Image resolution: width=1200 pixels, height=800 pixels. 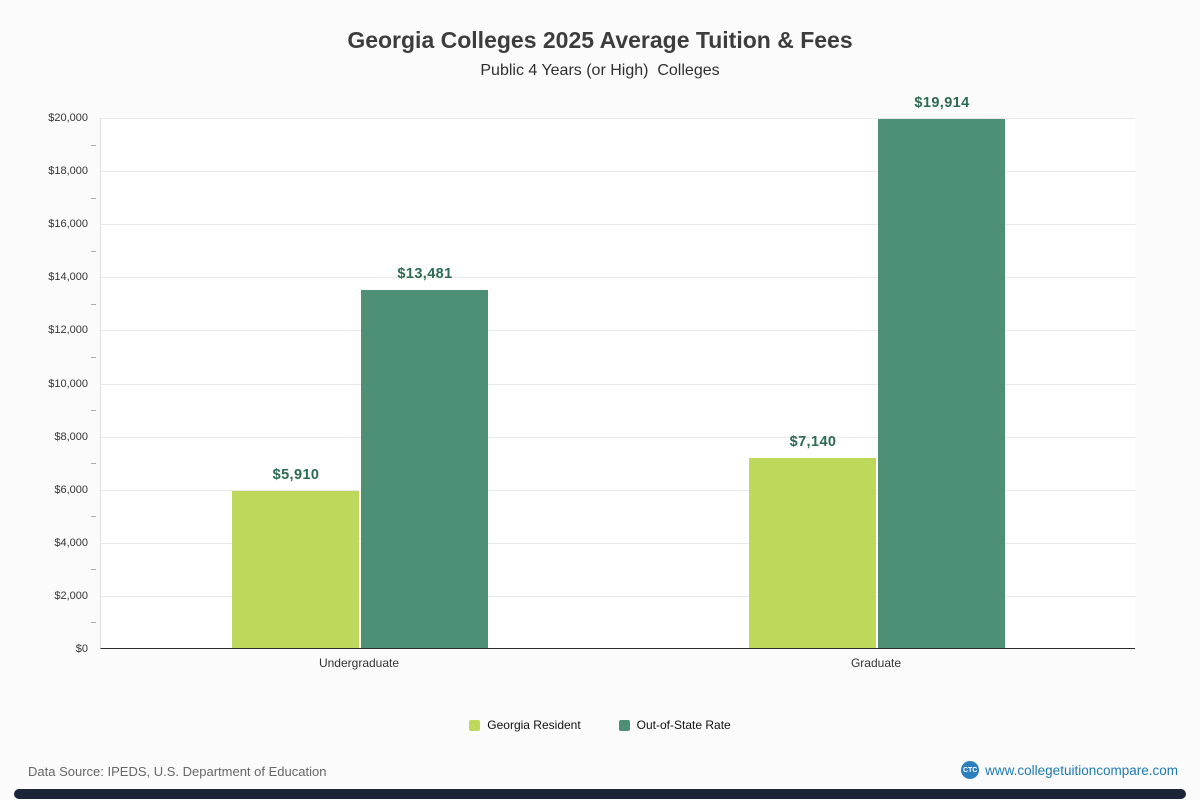 What do you see at coordinates (1081, 770) in the screenshot?
I see `website-url: www.collegetuitioncompare.com` at bounding box center [1081, 770].